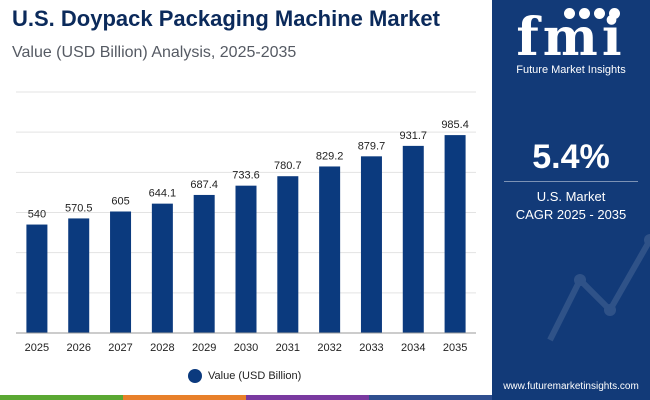  I want to click on bar-2029, so click(204, 263).